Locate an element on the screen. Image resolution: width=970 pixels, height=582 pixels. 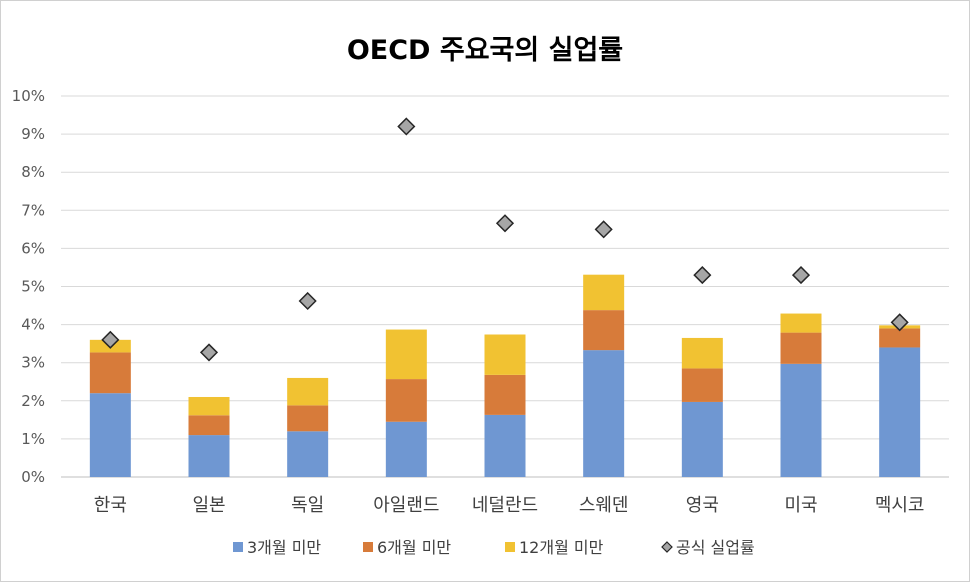
x-category-label: 멕시코 is located at coordinates (900, 505).